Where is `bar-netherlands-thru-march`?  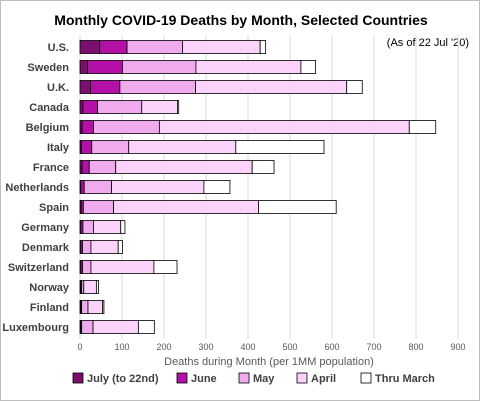 bar-netherlands-thru-march is located at coordinates (217, 187).